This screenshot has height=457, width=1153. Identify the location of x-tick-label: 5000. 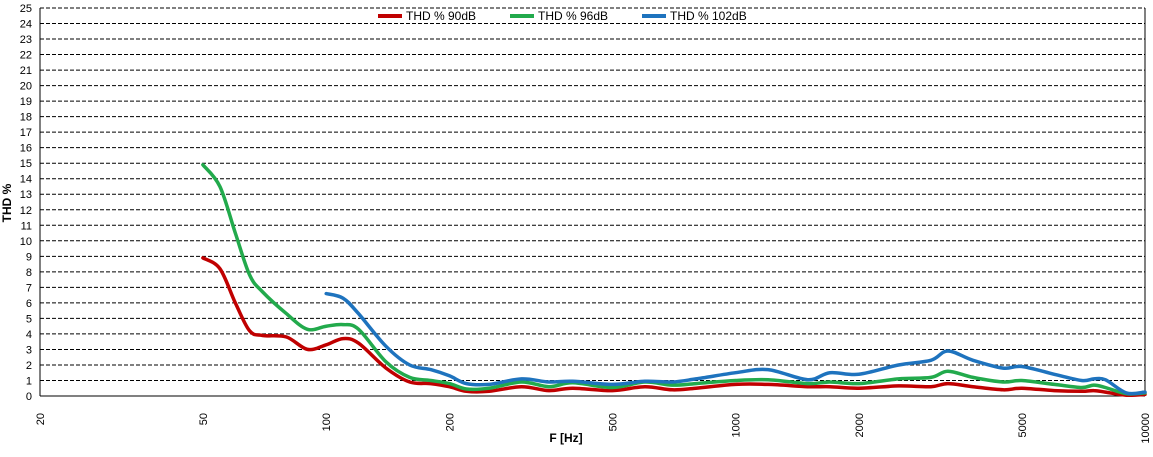
(1023, 425).